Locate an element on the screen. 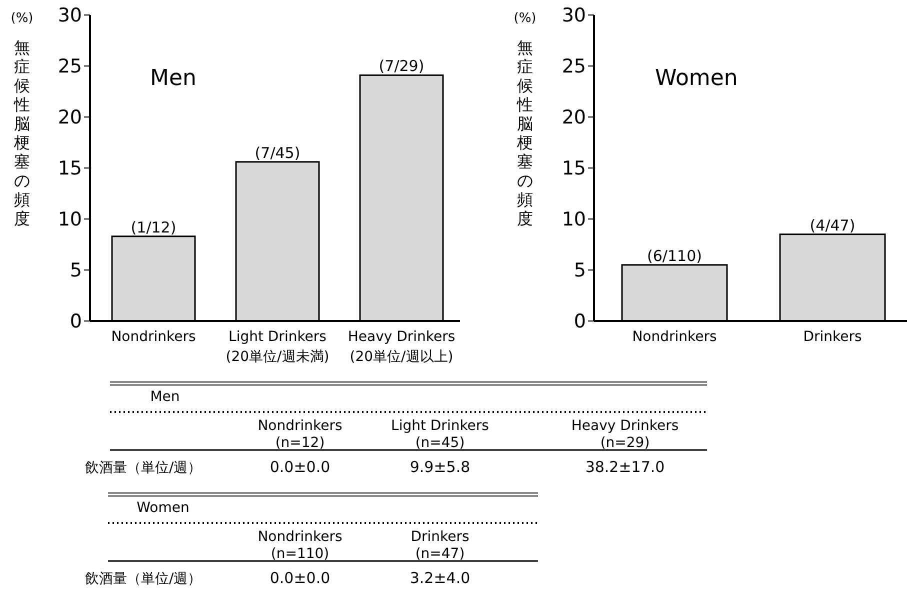 The image size is (907, 603). x-tick-label: Light Drinkers (20単位/週未満) is located at coordinates (278, 347).